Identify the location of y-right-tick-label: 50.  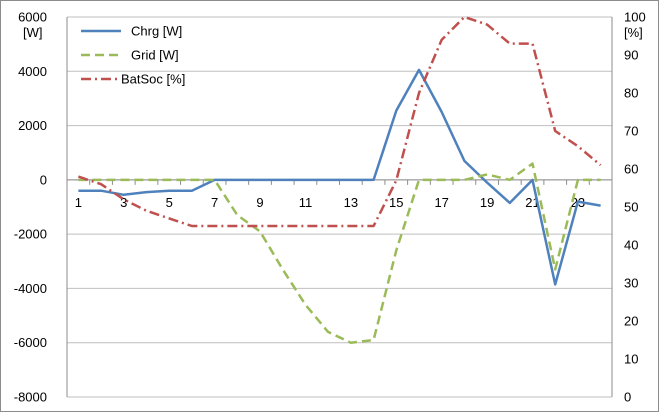
(631, 207).